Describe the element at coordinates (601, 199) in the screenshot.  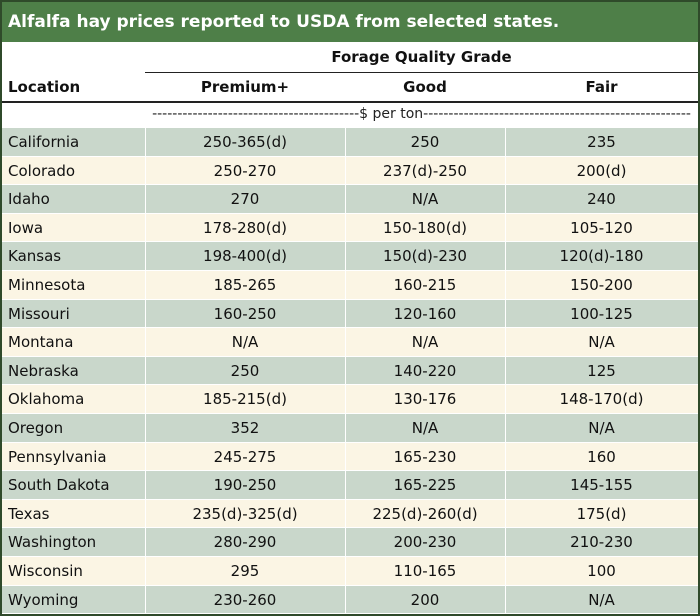
I see `fair-price-cell: 240` at that location.